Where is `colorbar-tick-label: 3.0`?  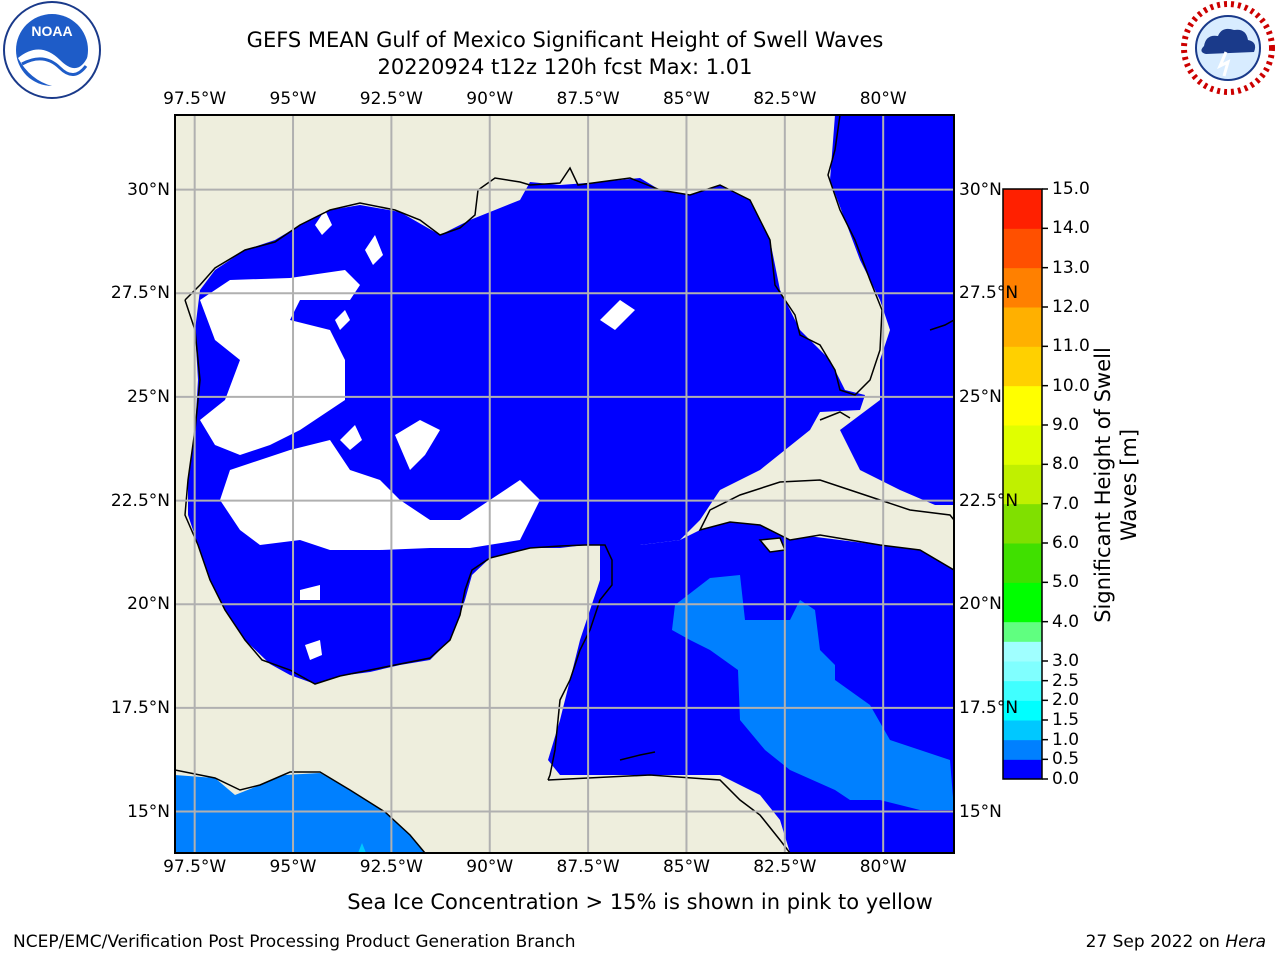 colorbar-tick-label: 3.0 is located at coordinates (1066, 661).